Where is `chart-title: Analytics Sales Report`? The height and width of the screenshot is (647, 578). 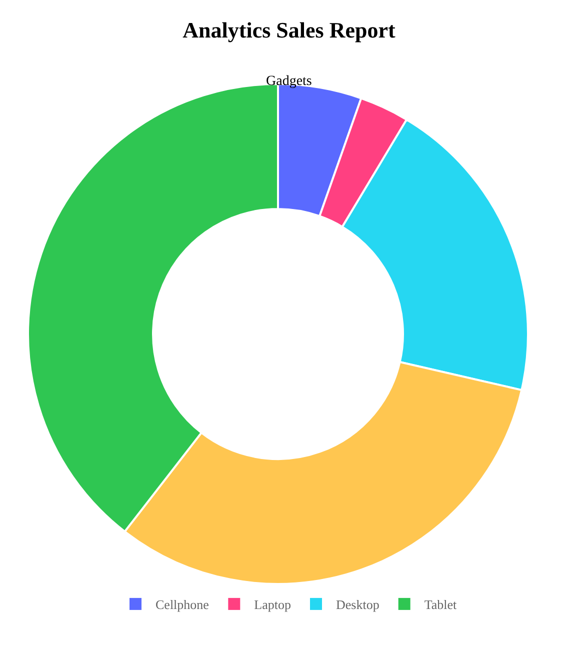
chart-title: Analytics Sales Report is located at coordinates (289, 30).